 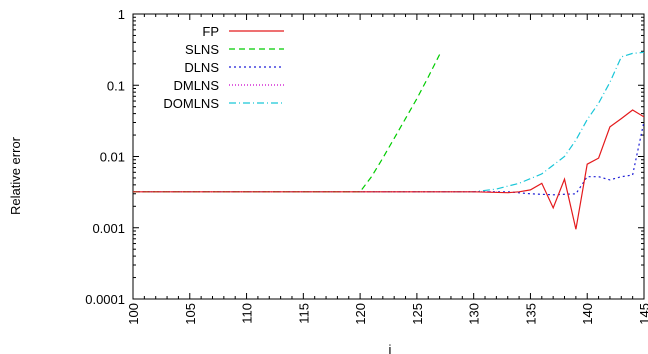 What do you see at coordinates (390, 348) in the screenshot?
I see `x-axis-label: i` at bounding box center [390, 348].